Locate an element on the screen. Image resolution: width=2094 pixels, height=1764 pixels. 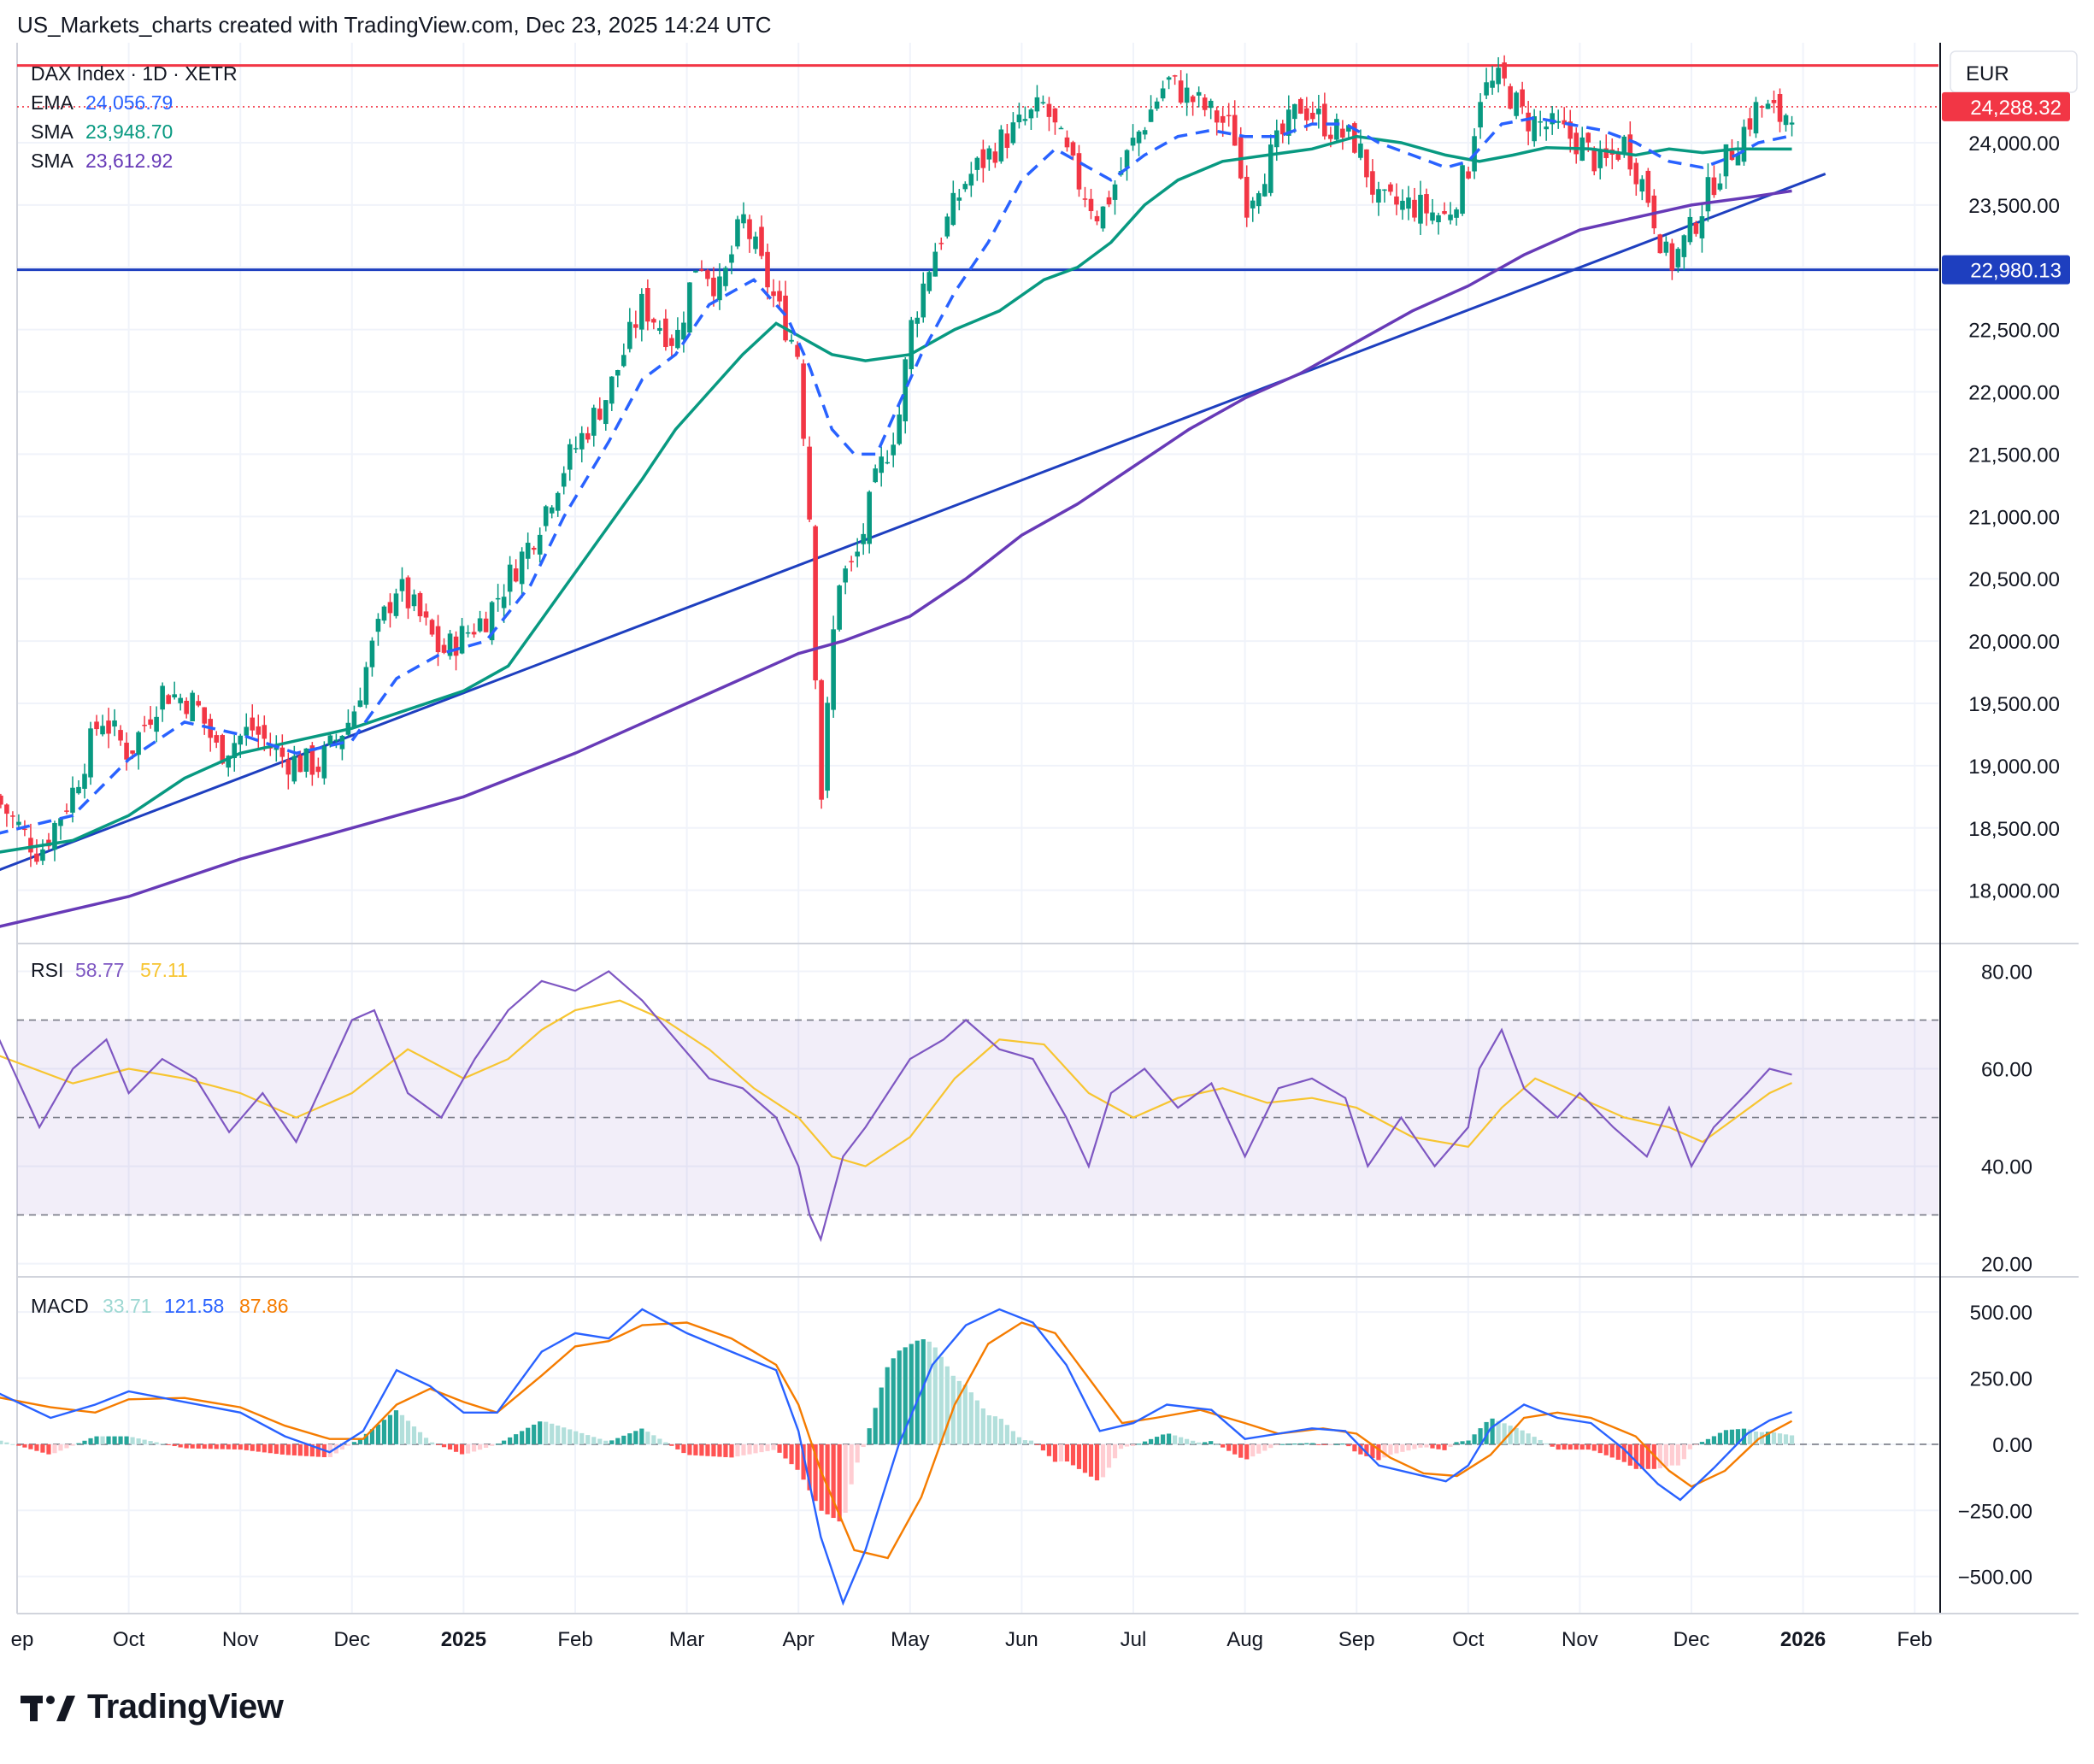
tradingview-brand: TradingView is located at coordinates (151, 1707).